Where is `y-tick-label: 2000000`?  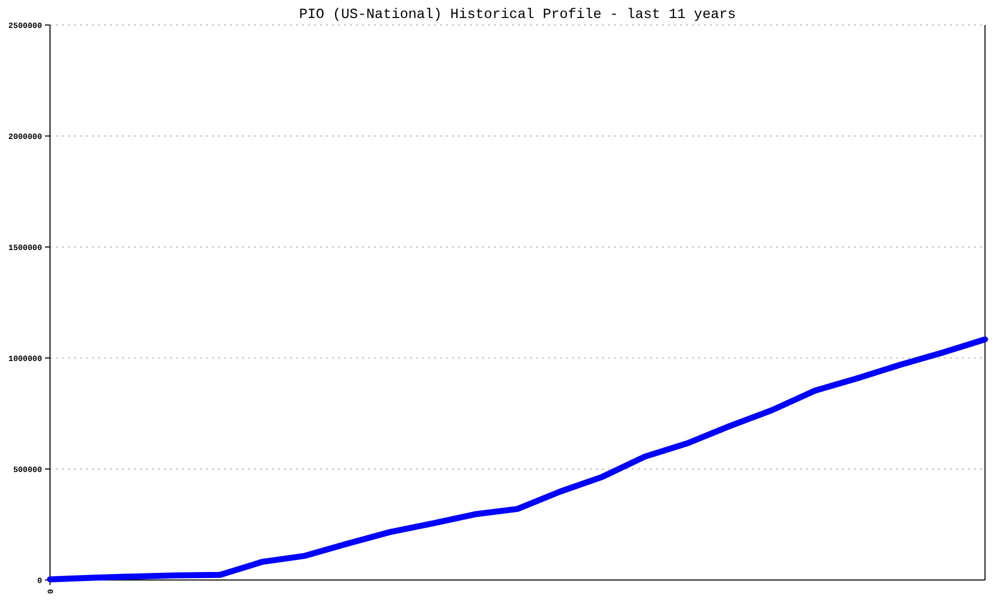 y-tick-label: 2000000 is located at coordinates (25, 137).